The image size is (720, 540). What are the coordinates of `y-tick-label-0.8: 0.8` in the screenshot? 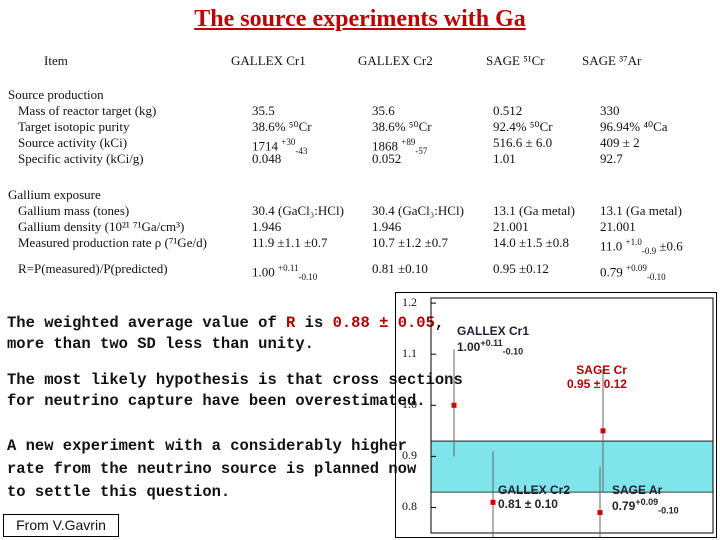 It's located at (409, 506).